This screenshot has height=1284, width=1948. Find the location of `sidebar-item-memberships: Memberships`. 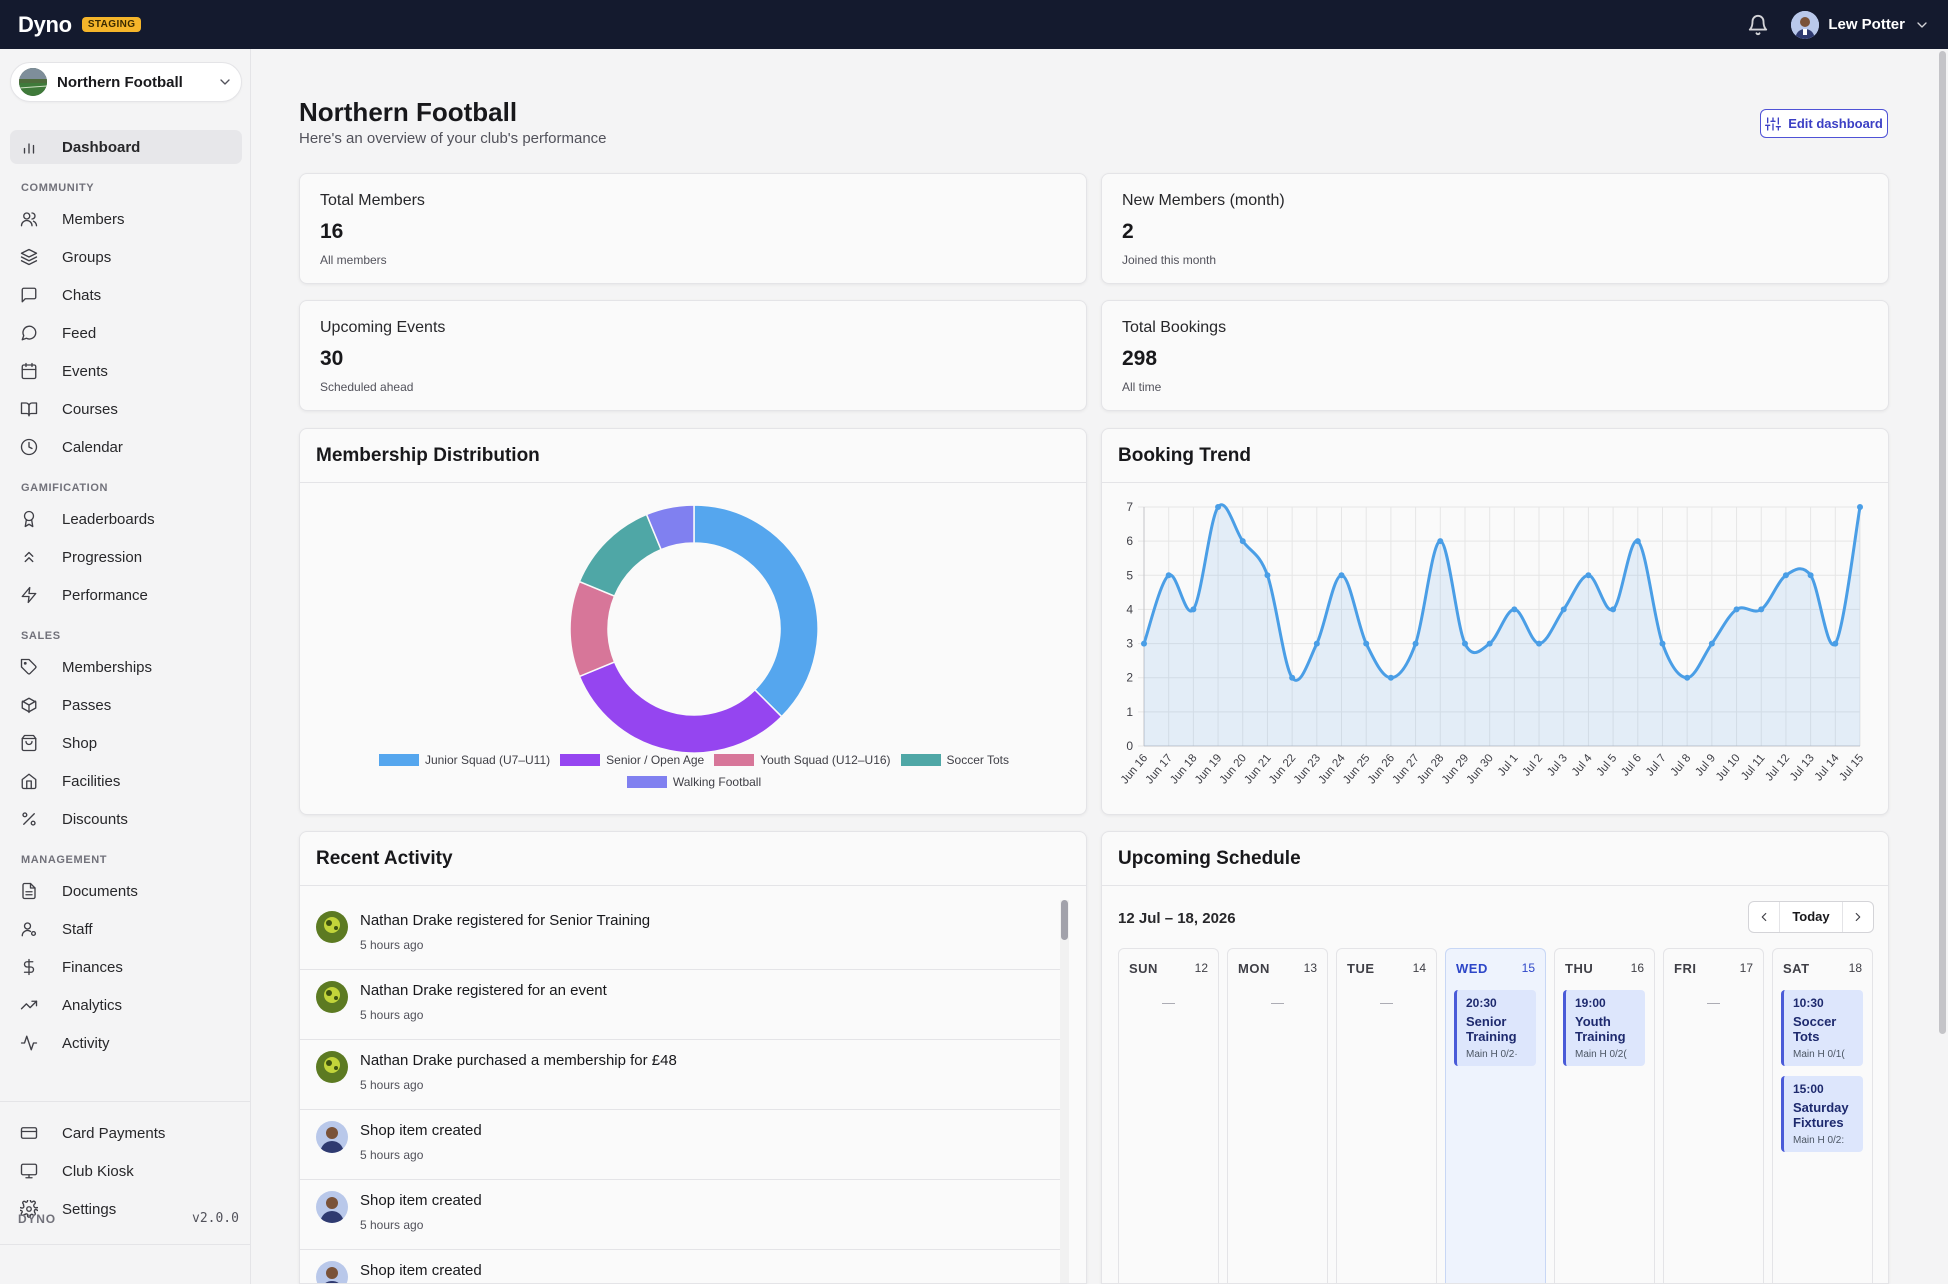

sidebar-item-memberships: Memberships is located at coordinates (126, 667).